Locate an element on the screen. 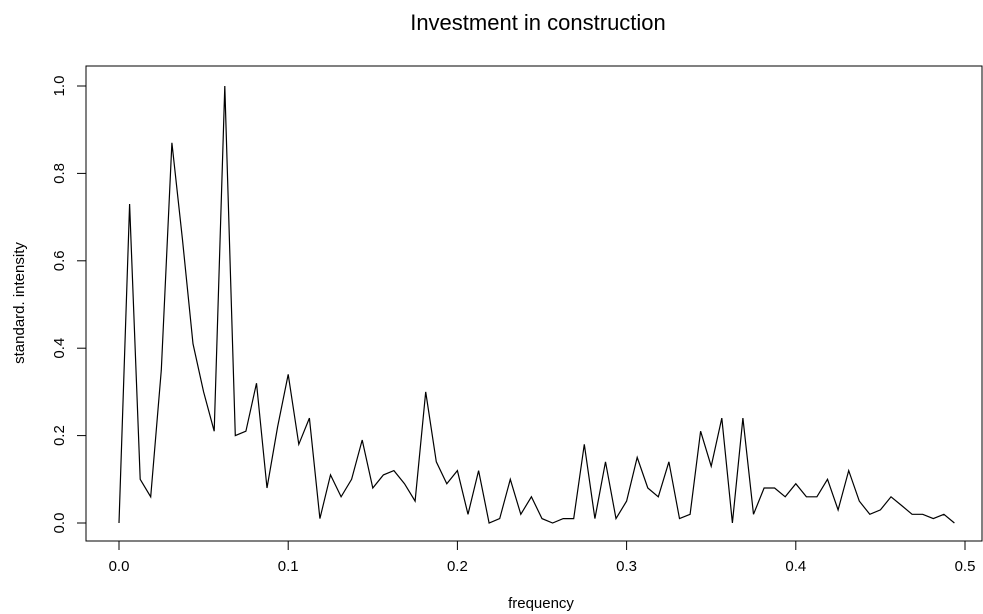  x-axis-label: frequency is located at coordinates (541, 603).